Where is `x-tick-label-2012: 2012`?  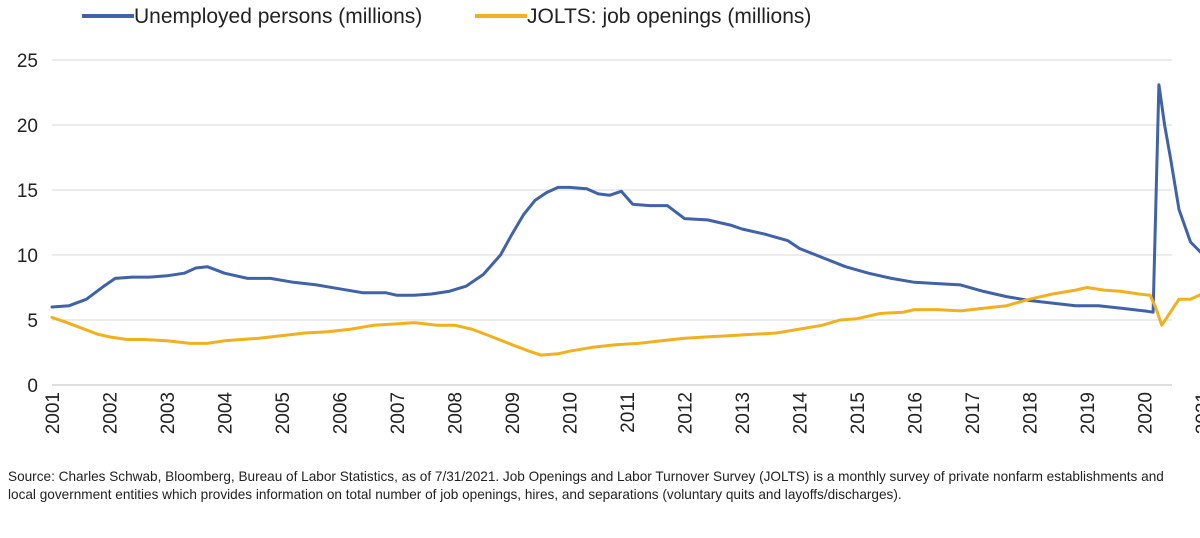 x-tick-label-2012: 2012 is located at coordinates (686, 413).